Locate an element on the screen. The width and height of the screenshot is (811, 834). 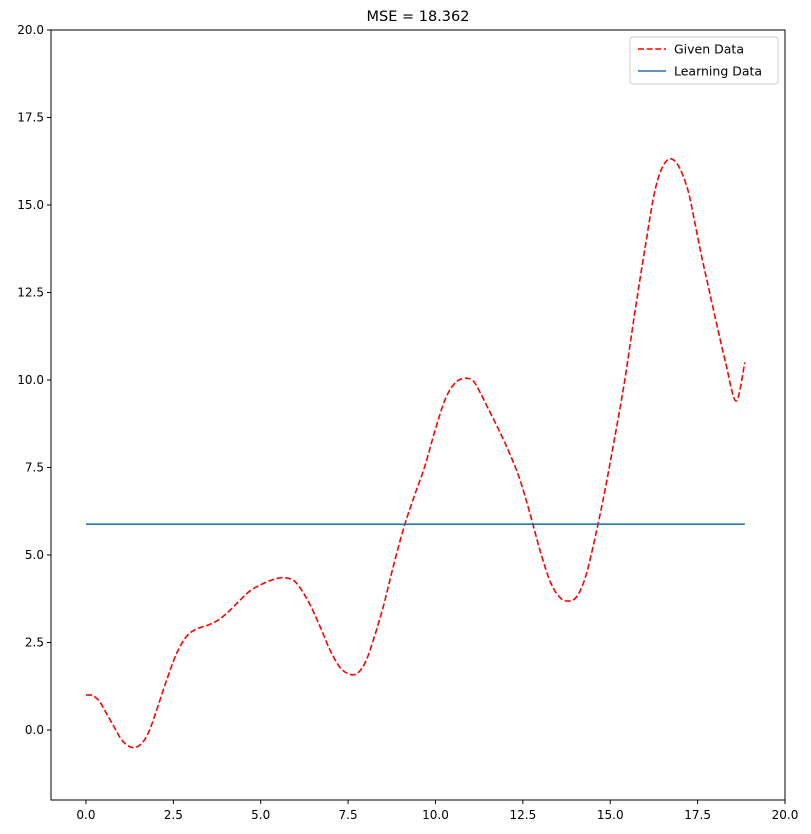
x-tick-label: 20.0 is located at coordinates (785, 815).